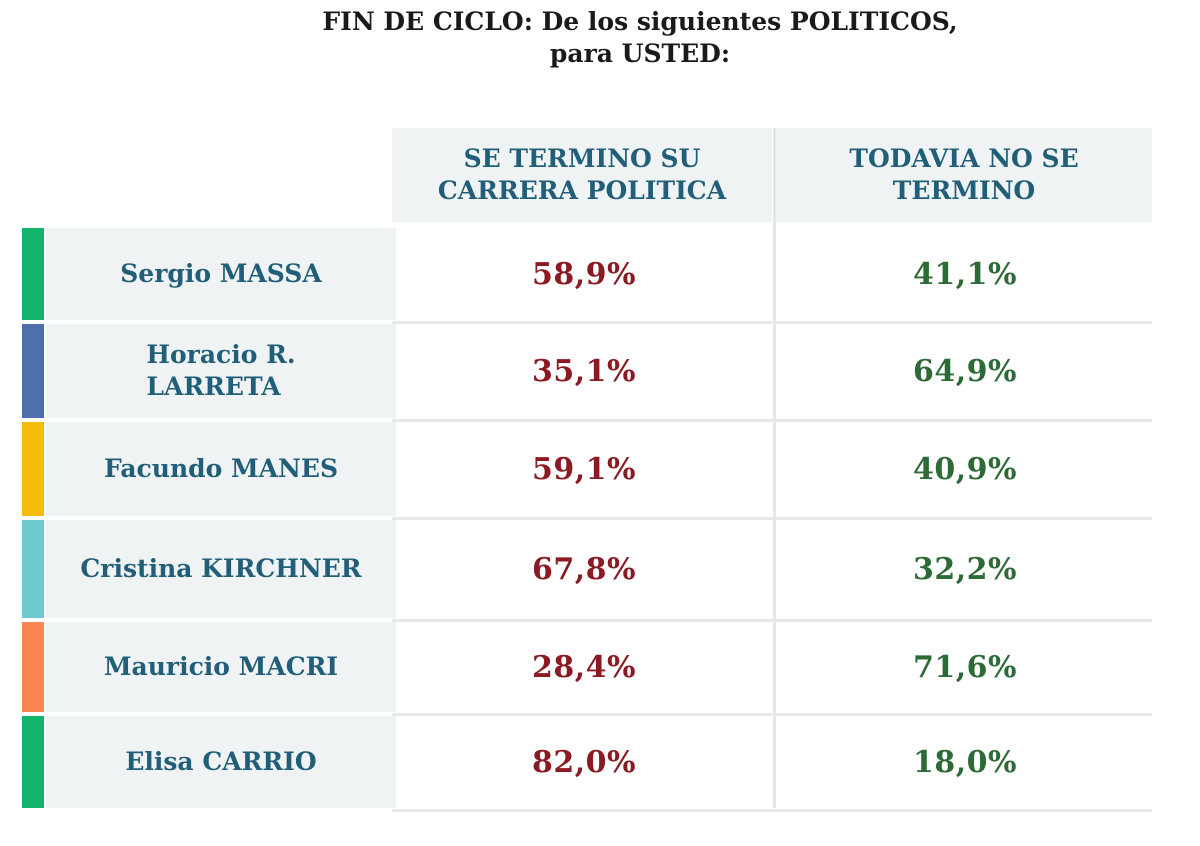 This screenshot has width=1200, height=846. I want to click on table-row: Sergio MASSA 58,9% 41,1%, so click(587, 274).